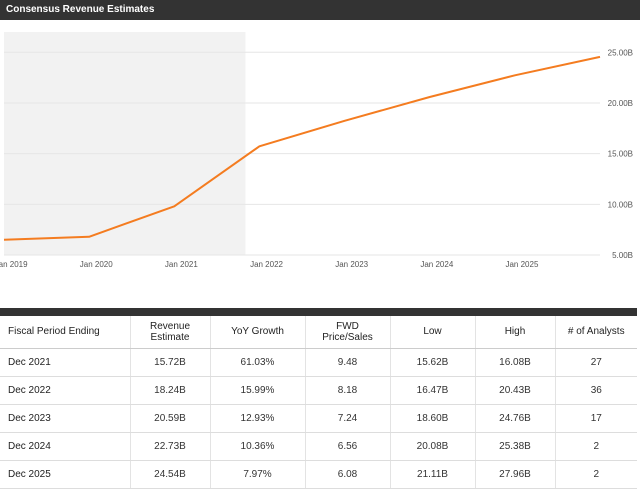 Image resolution: width=640 pixels, height=489 pixels. Describe the element at coordinates (620, 52) in the screenshot. I see `y-tick-label: 25.00B` at that location.